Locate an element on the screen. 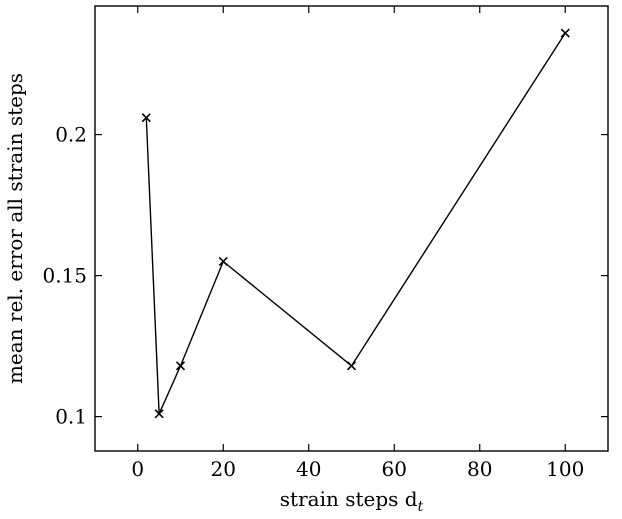  x-axis-label: strain steps dt is located at coordinates (352, 501).